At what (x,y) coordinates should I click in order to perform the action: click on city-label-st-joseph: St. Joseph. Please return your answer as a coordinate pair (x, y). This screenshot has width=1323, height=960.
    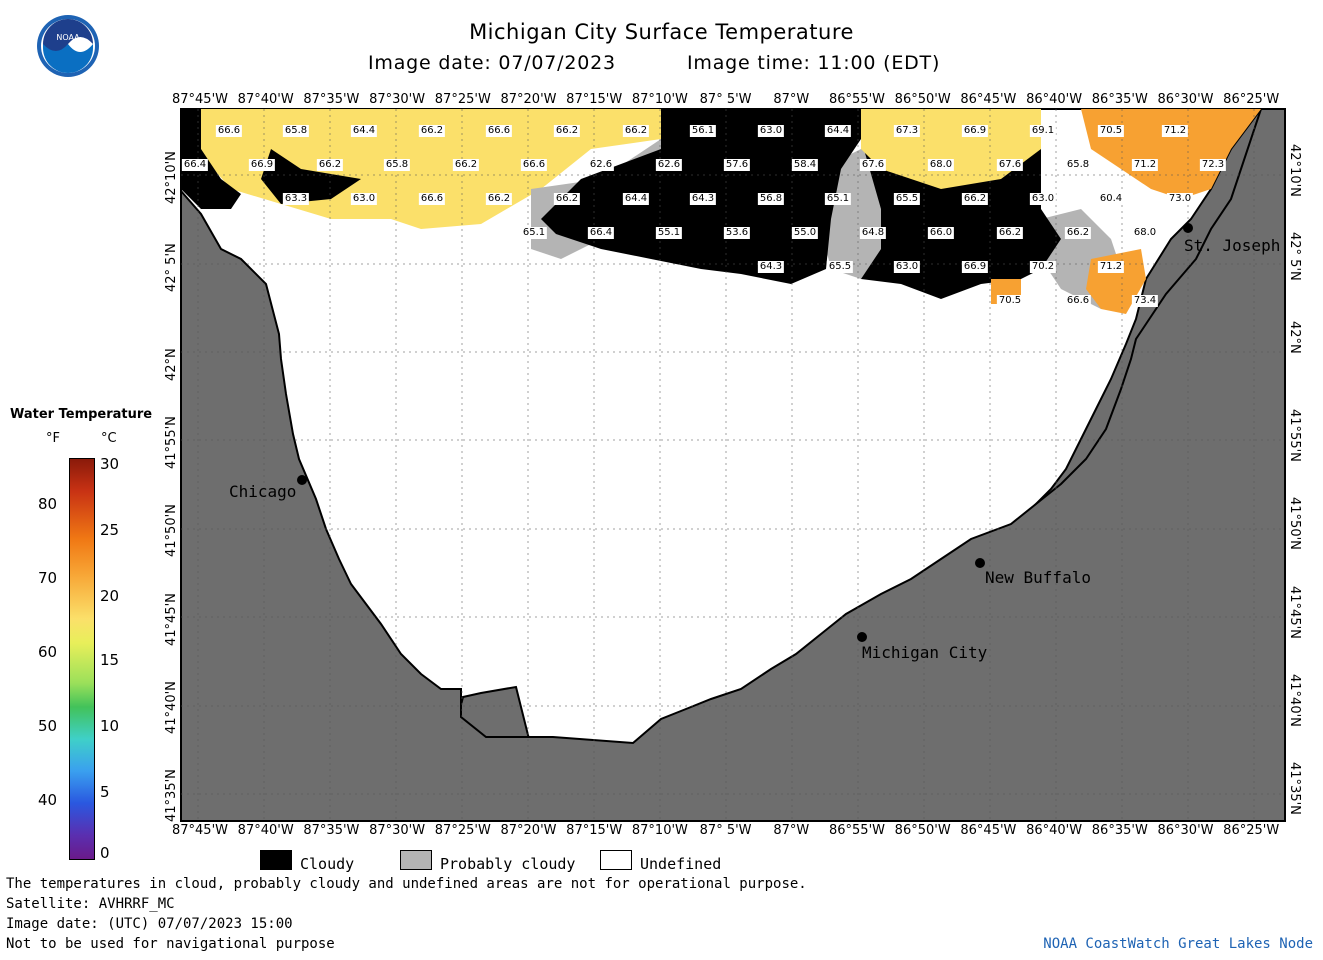
    Looking at the image, I should click on (1232, 245).